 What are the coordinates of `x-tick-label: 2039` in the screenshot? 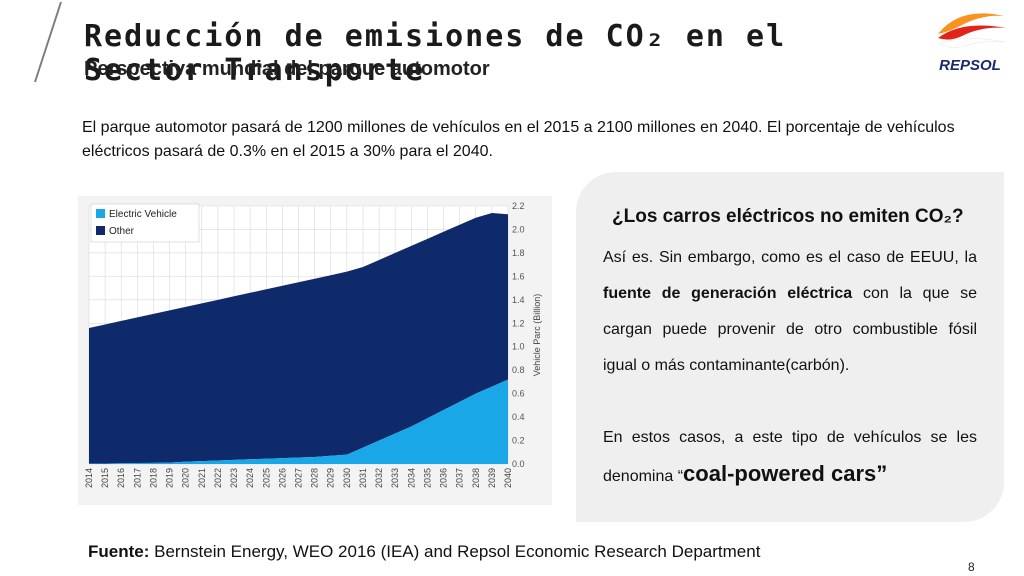 It's located at (492, 478).